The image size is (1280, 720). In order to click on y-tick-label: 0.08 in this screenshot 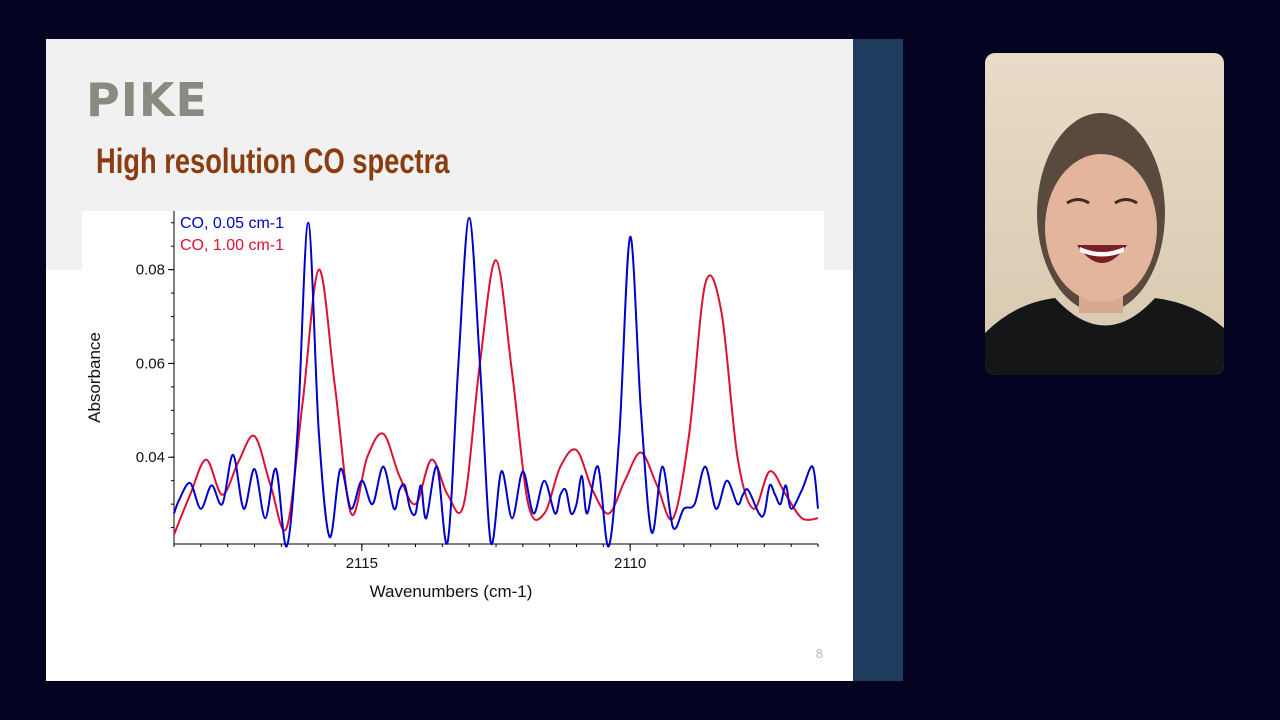, I will do `click(150, 270)`.